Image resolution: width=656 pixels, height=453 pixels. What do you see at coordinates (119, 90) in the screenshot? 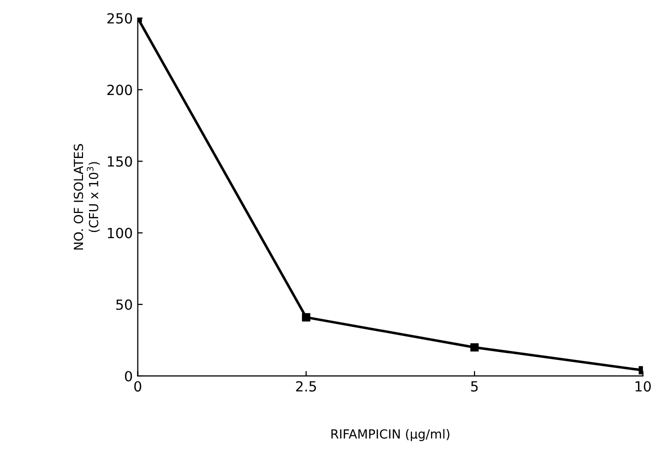
I see `y-tick-label: 200` at bounding box center [119, 90].